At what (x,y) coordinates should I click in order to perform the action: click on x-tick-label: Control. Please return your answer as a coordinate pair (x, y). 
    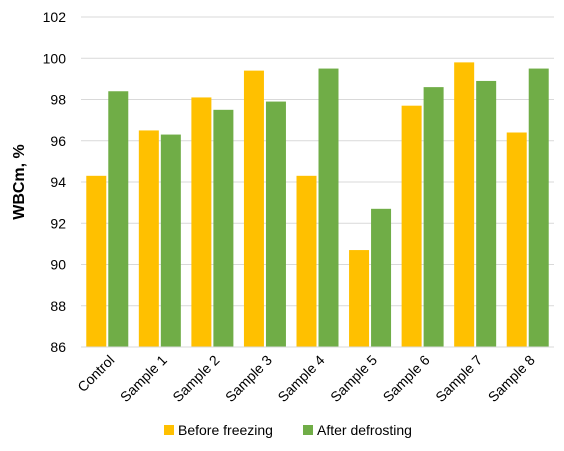
    Looking at the image, I should click on (95, 373).